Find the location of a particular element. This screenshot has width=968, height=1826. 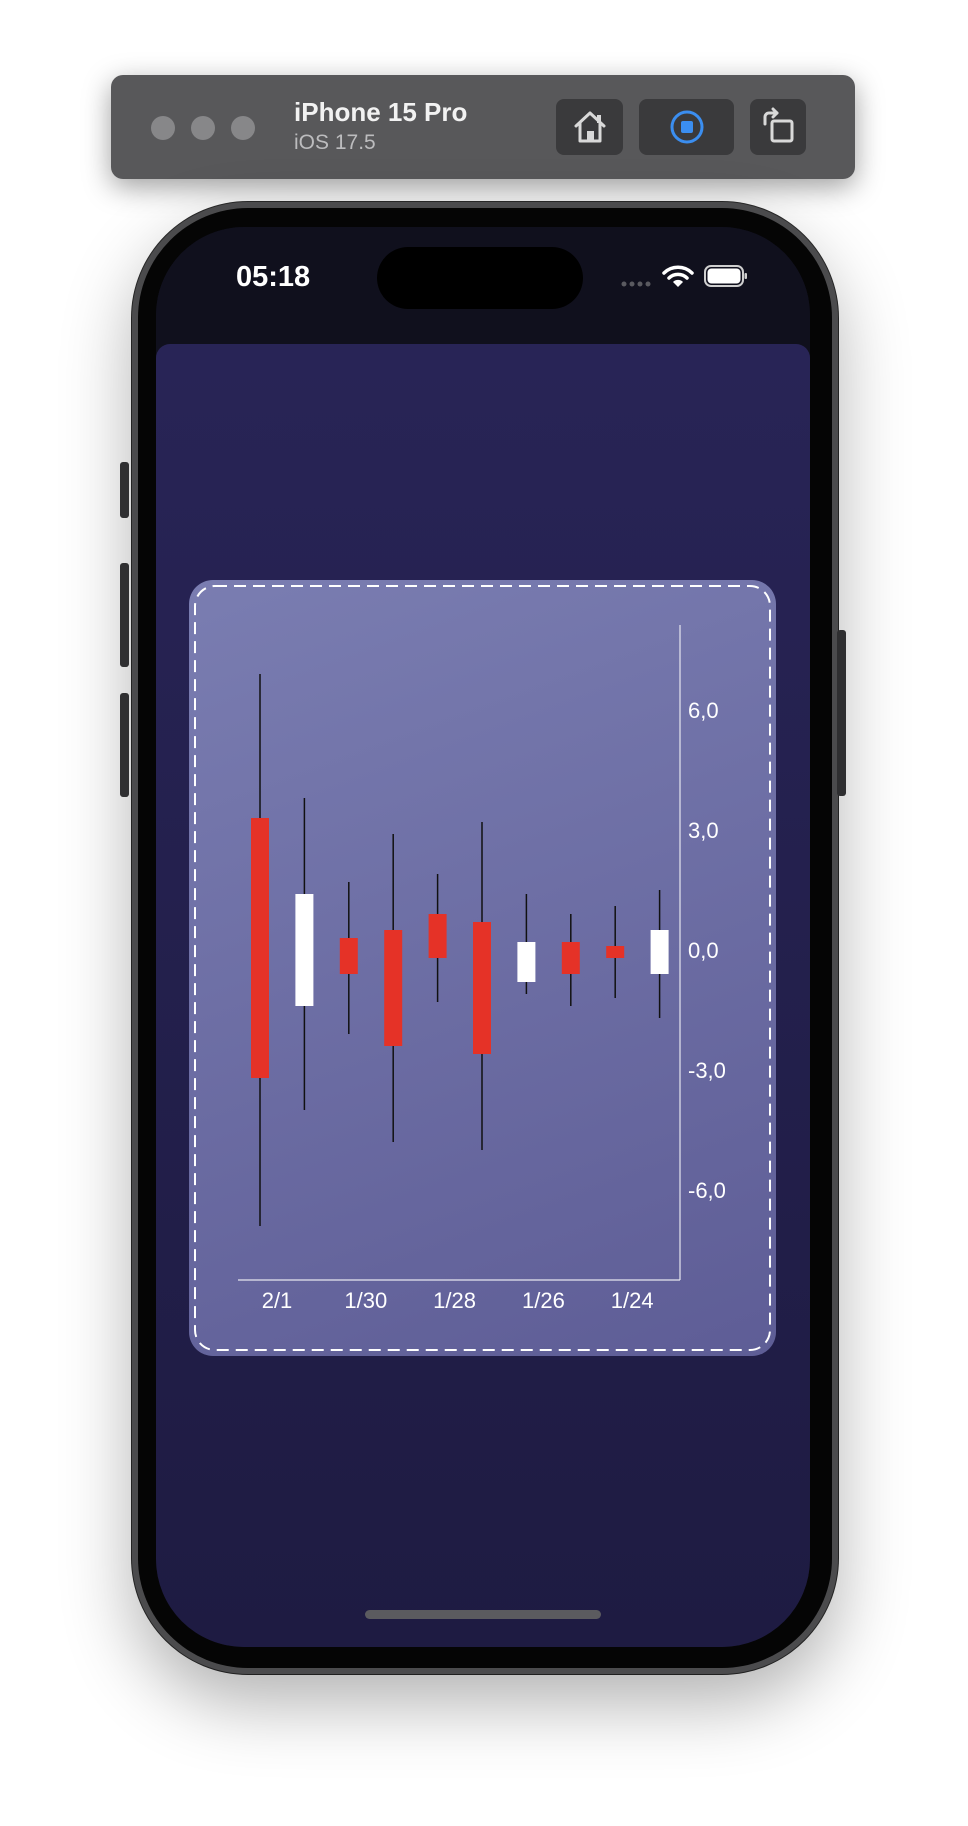

simulator-toolbar: iPhone 15 Pro iOS 17.5 is located at coordinates (483, 127).